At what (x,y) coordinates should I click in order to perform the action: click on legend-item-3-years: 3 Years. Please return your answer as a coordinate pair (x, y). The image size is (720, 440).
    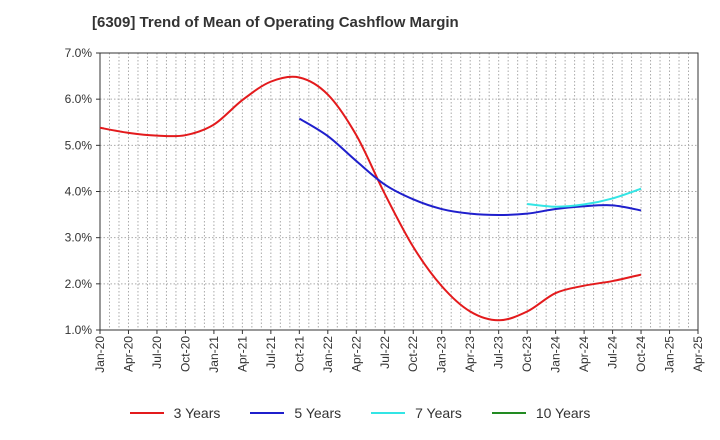
    Looking at the image, I should click on (175, 413).